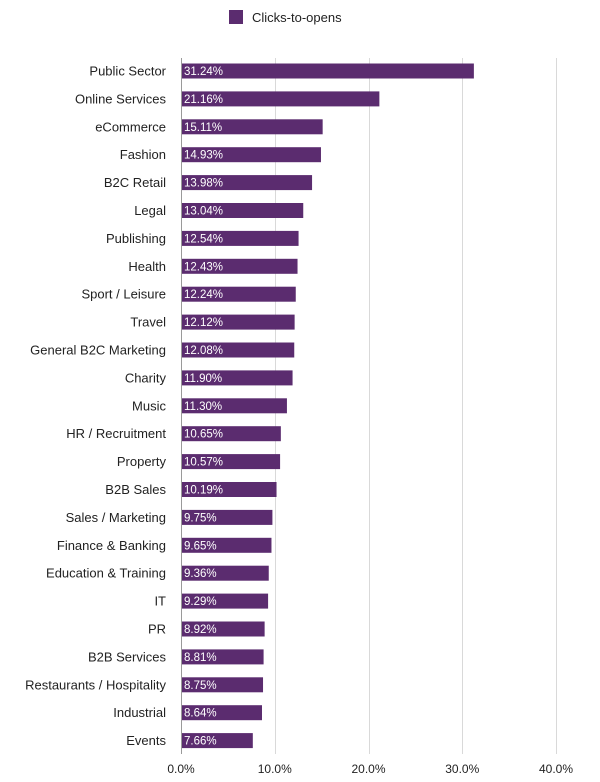  Describe the element at coordinates (203, 323) in the screenshot. I see `bar-data-label: 12.12%` at that location.